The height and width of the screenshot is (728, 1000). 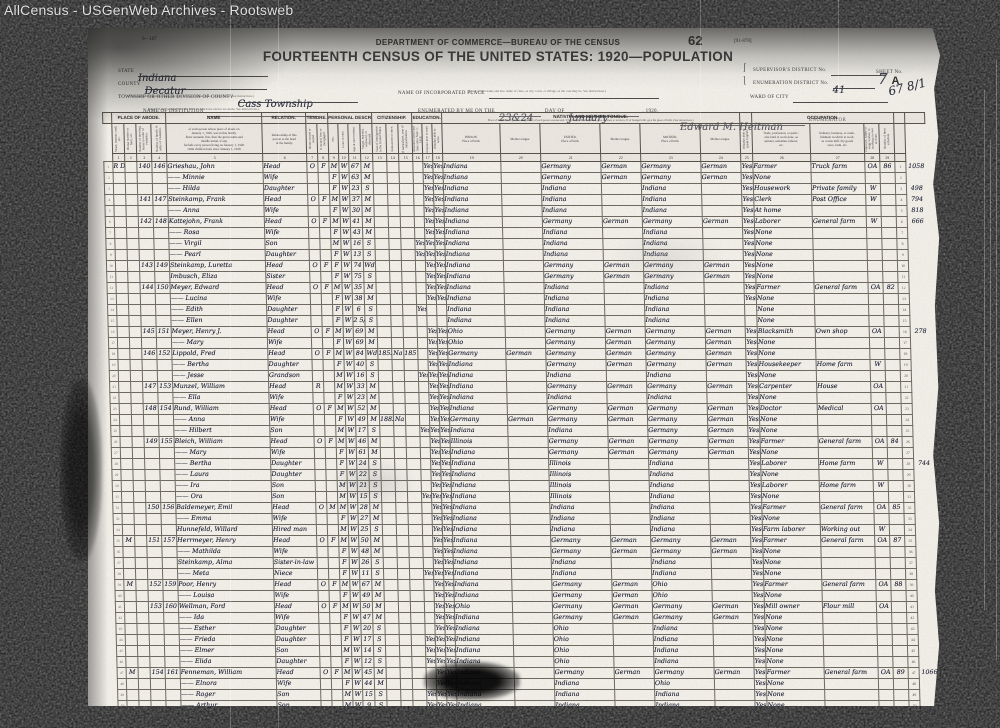 I want to click on cell-margin: 744, so click(x=924, y=463).